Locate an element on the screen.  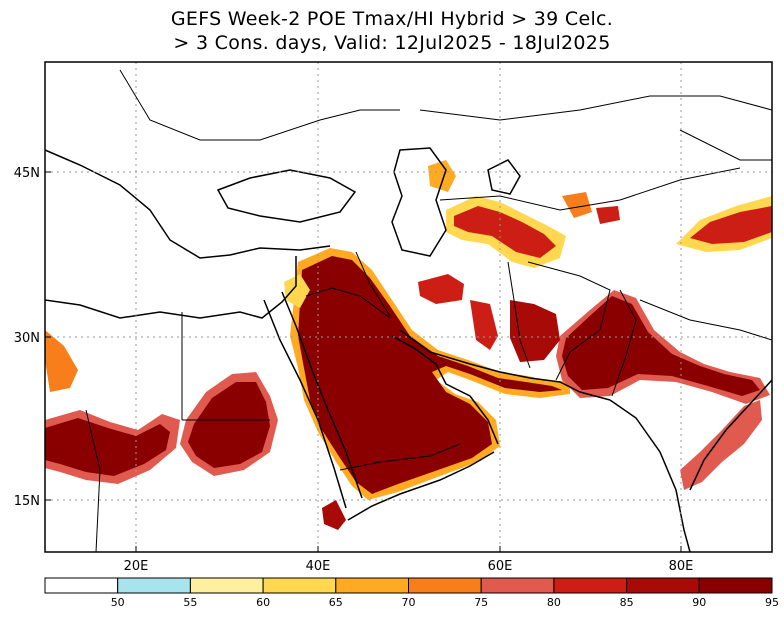
colorbar-label-50: 50 is located at coordinates (118, 602).